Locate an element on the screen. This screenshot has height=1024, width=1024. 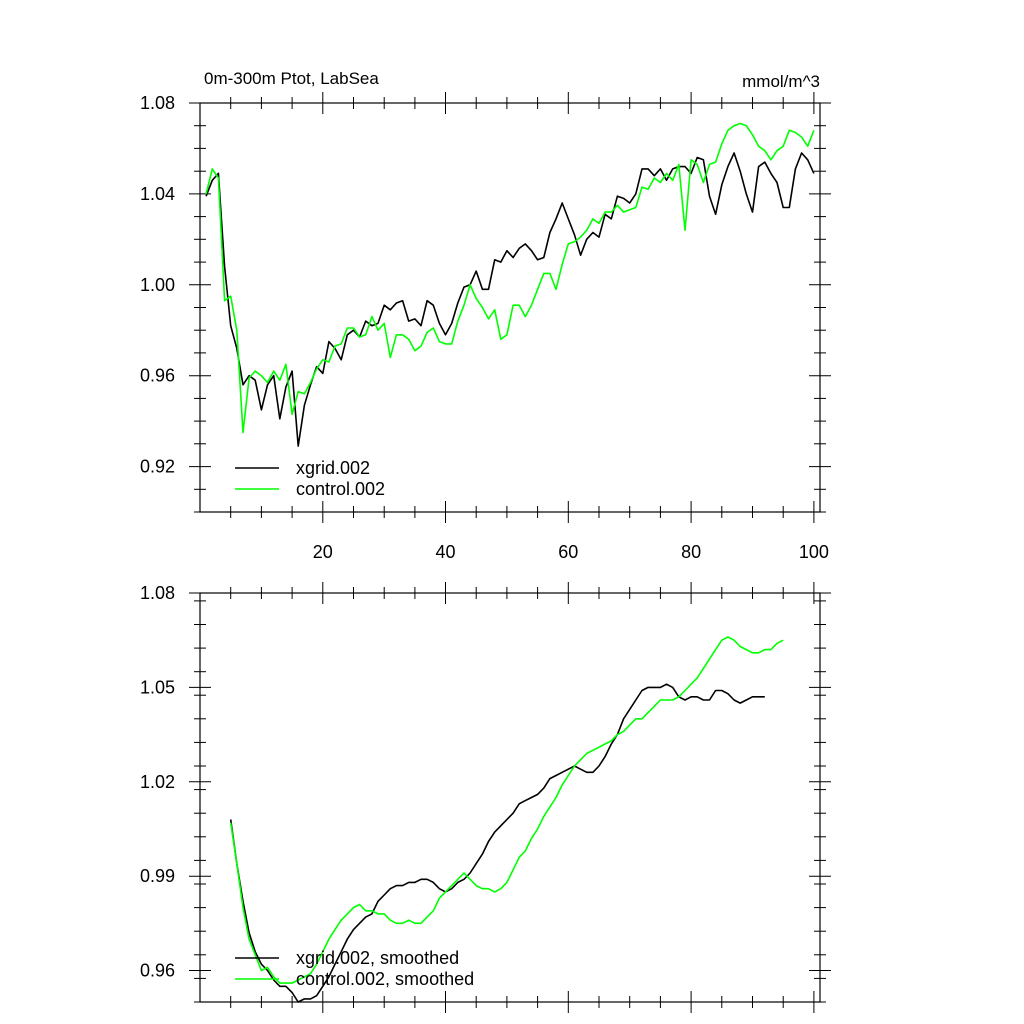
bottom-plot-ytick-label: 1.08 is located at coordinates (157, 593).